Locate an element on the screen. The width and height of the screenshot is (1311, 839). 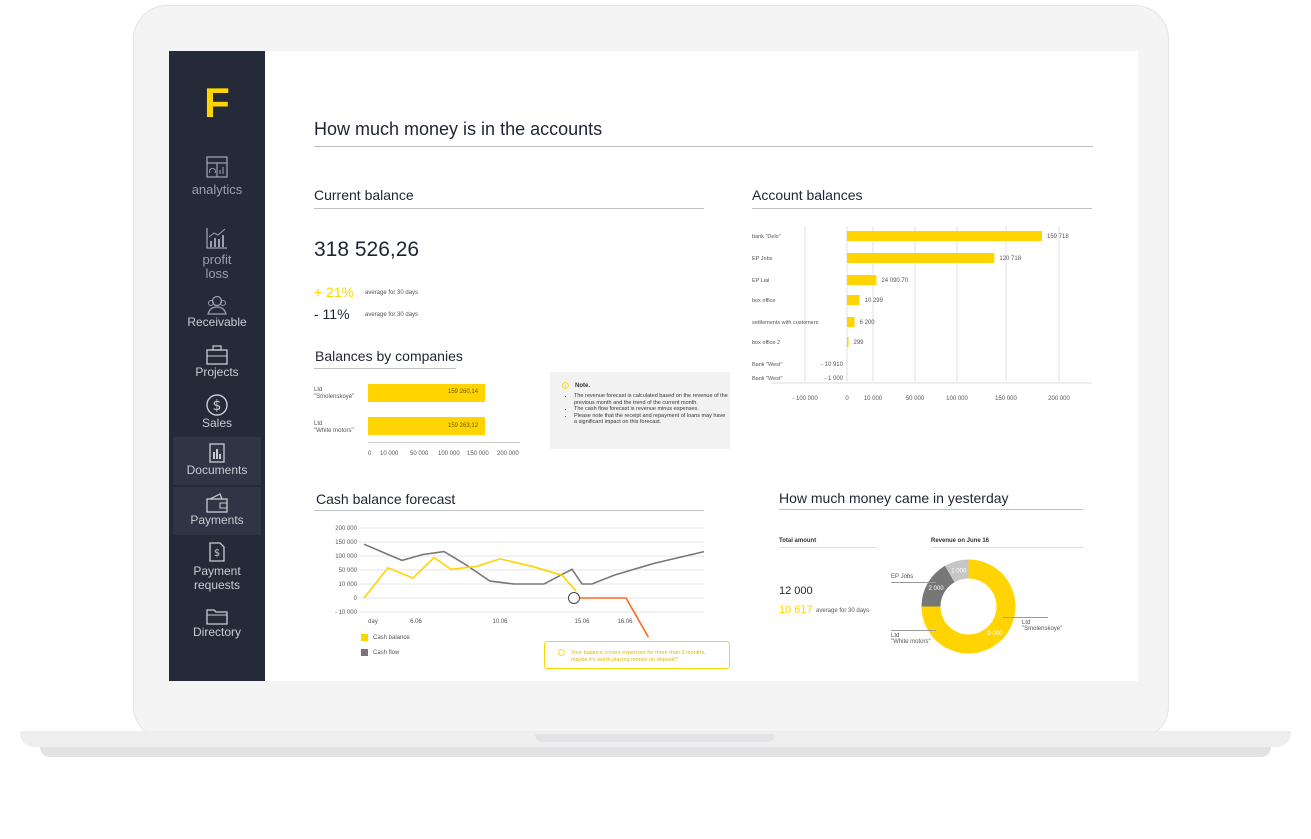
account-bar-value: - 10 910 is located at coordinates (832, 365).